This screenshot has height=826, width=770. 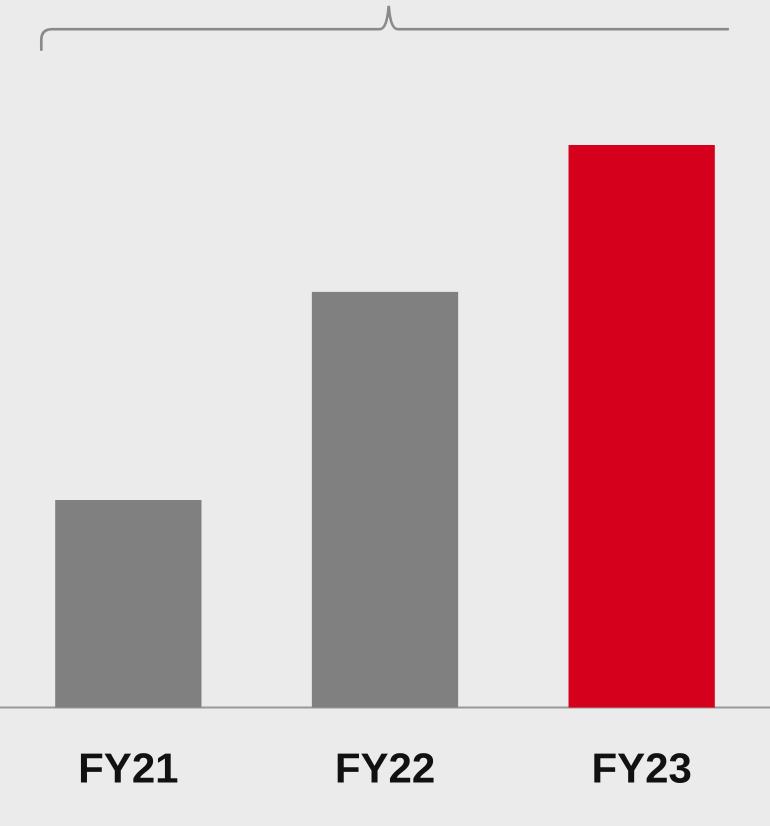 What do you see at coordinates (641, 768) in the screenshot?
I see `x-tick-label: FY23` at bounding box center [641, 768].